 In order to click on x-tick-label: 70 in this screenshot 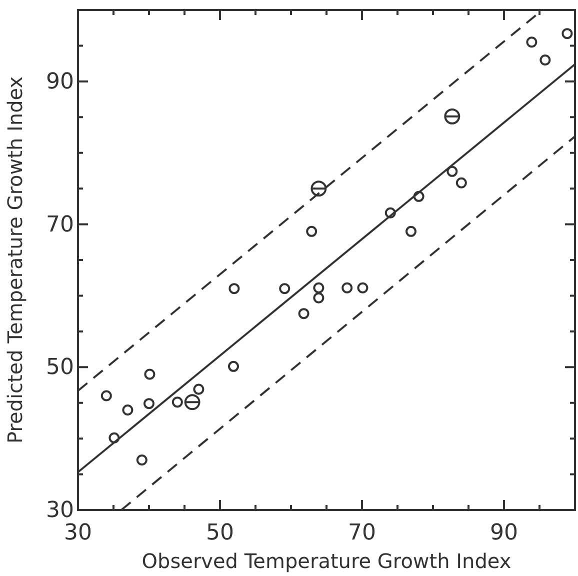, I will do `click(362, 533)`.